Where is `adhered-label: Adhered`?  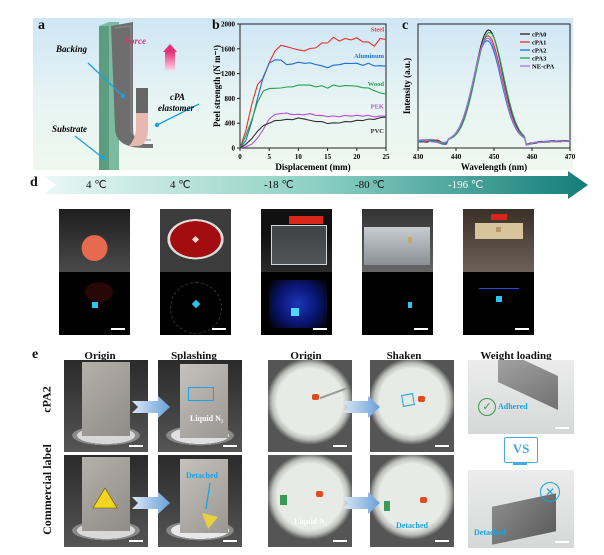
adhered-label: Adhered is located at coordinates (513, 406).